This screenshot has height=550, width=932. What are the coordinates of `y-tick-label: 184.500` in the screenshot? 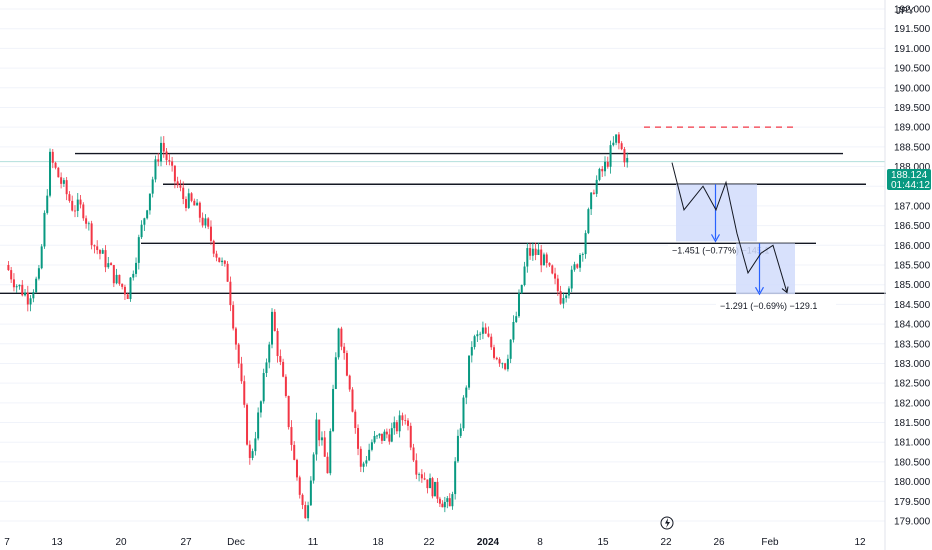 It's located at (912, 305).